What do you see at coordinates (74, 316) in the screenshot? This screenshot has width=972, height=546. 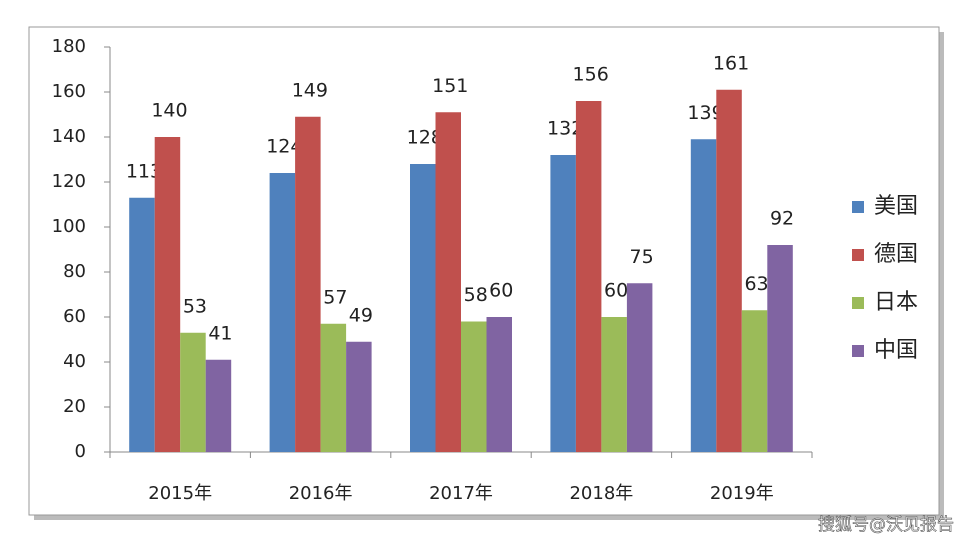 I see `y-tick-label: 60` at bounding box center [74, 316].